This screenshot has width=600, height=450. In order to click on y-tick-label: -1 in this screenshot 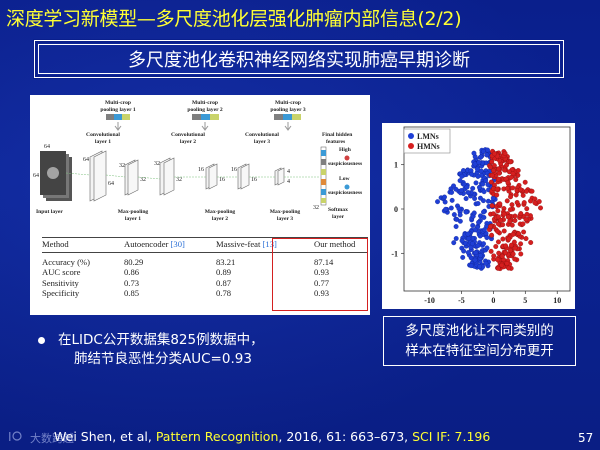, I will do `click(394, 253)`.